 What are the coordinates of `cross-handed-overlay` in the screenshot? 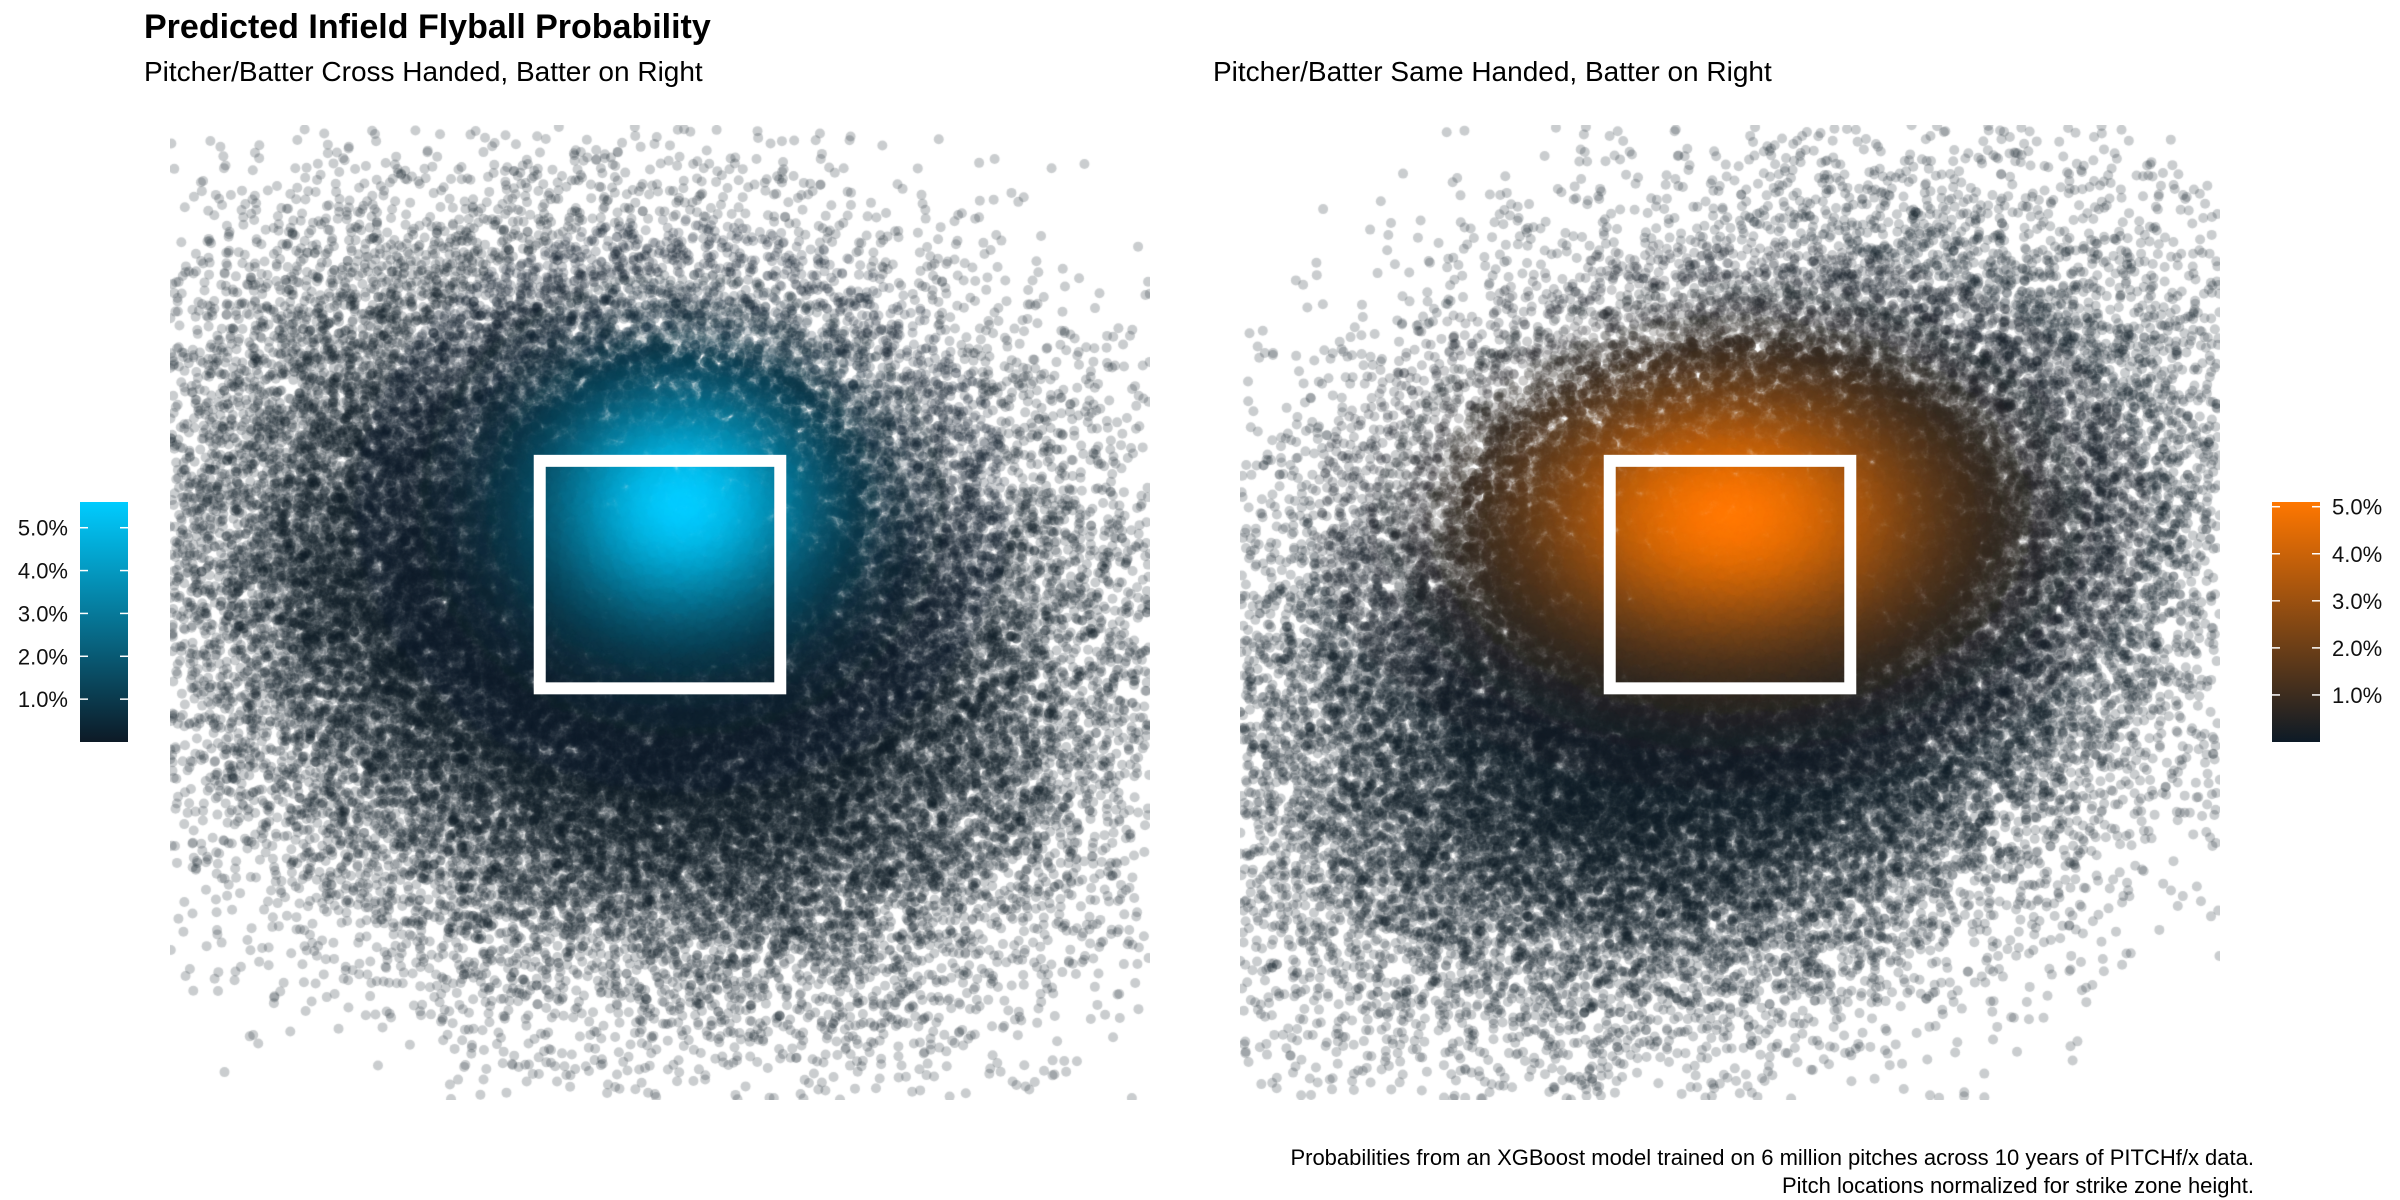 It's located at (660, 574).